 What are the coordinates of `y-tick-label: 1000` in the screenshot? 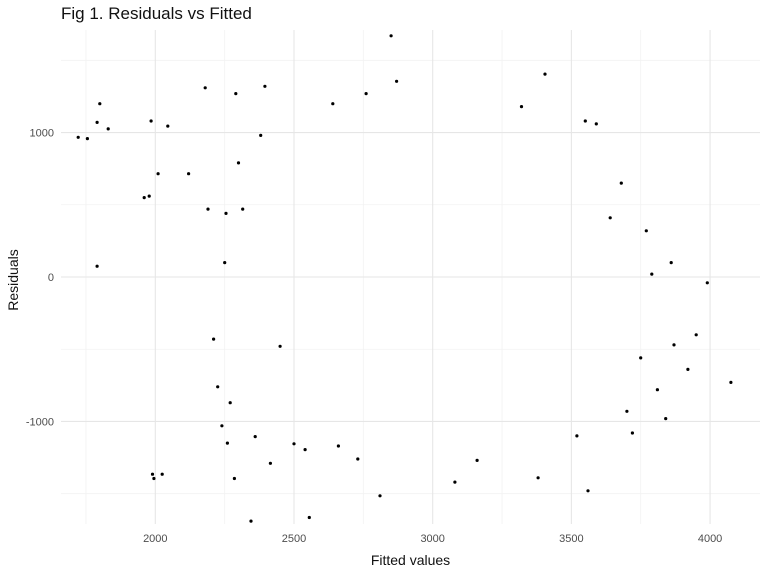 It's located at (42, 134).